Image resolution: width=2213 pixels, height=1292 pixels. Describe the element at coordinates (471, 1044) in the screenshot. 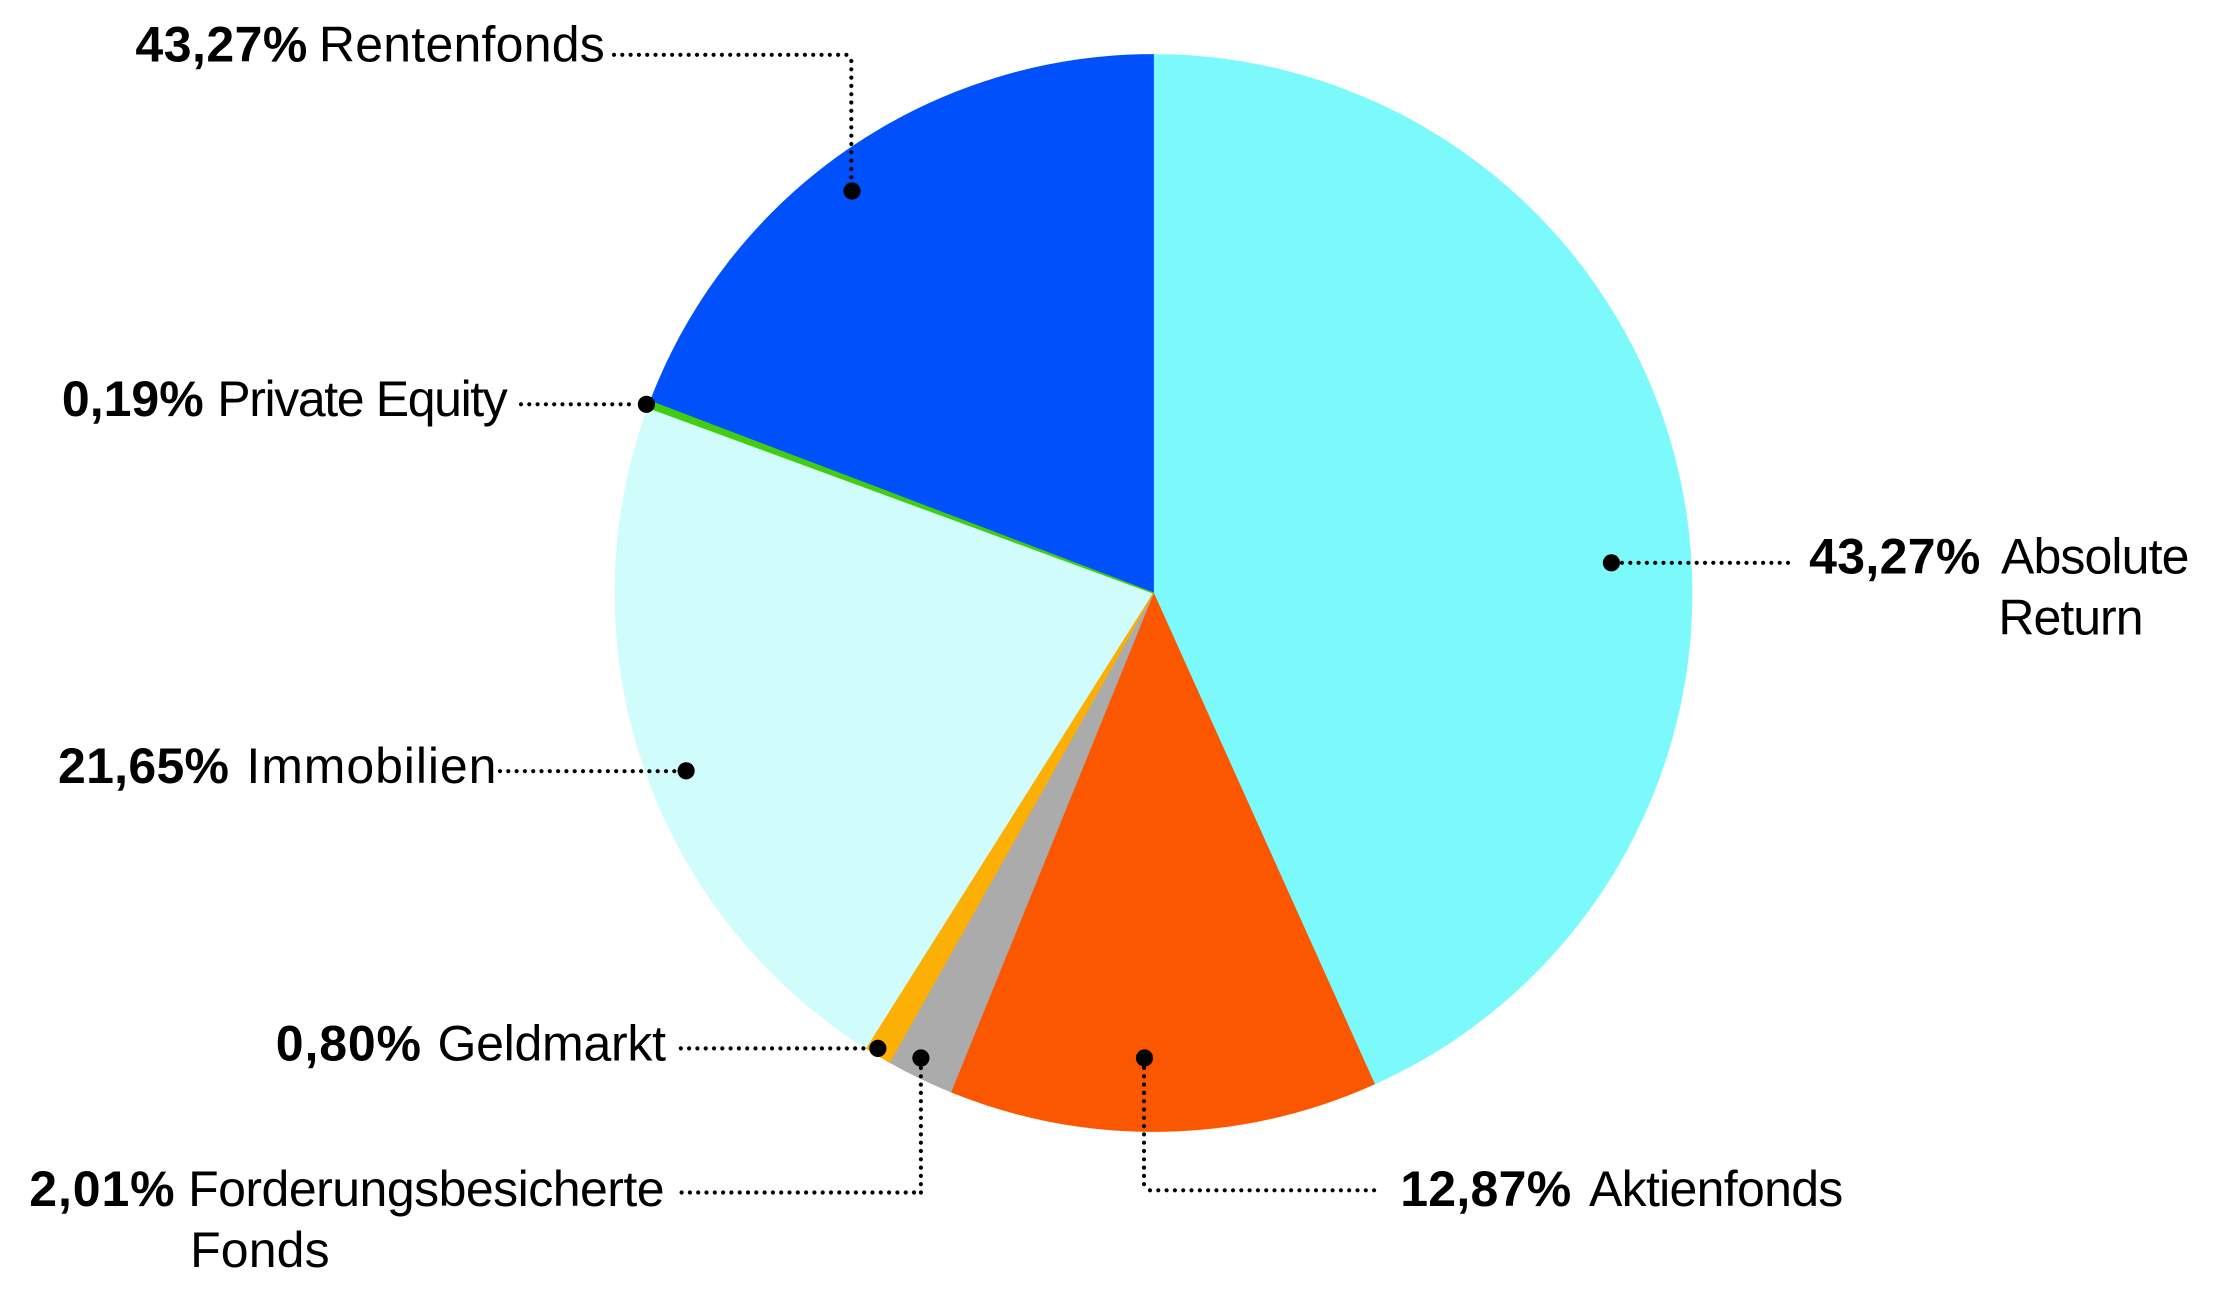

I see `svg-text:0,80%Geldmarkt: 0,80% Geldmarkt` at that location.